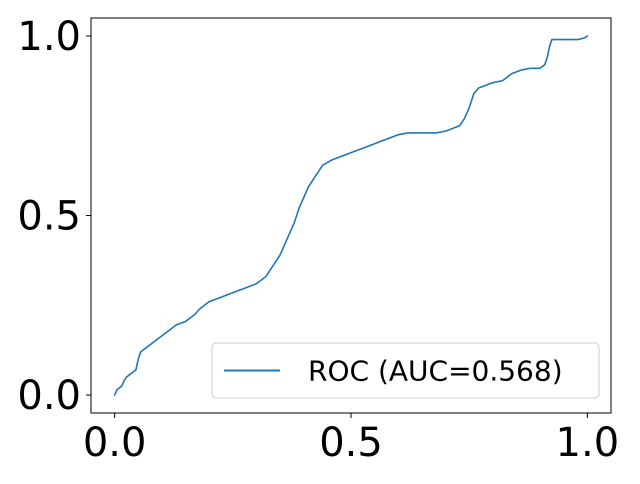 Image resolution: width=640 pixels, height=484 pixels. What do you see at coordinates (49, 396) in the screenshot?
I see `y-tick-label: 0.0` at bounding box center [49, 396].